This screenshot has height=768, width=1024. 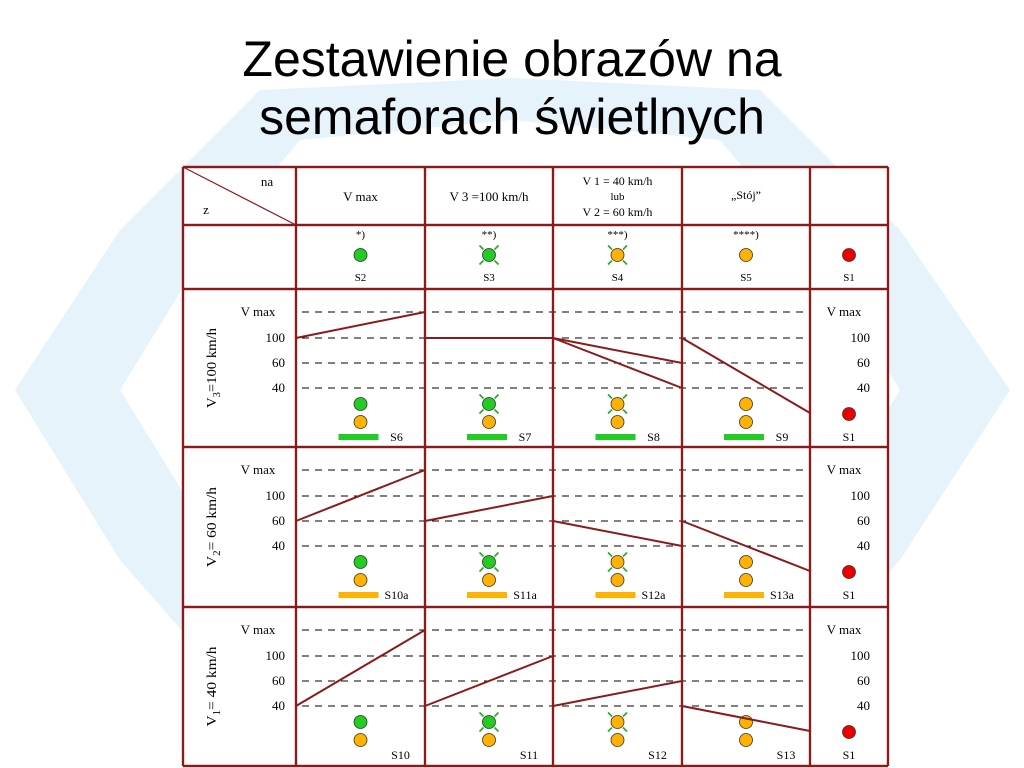 I want to click on section-1-signal-S9-lower-lamp, so click(x=746, y=422).